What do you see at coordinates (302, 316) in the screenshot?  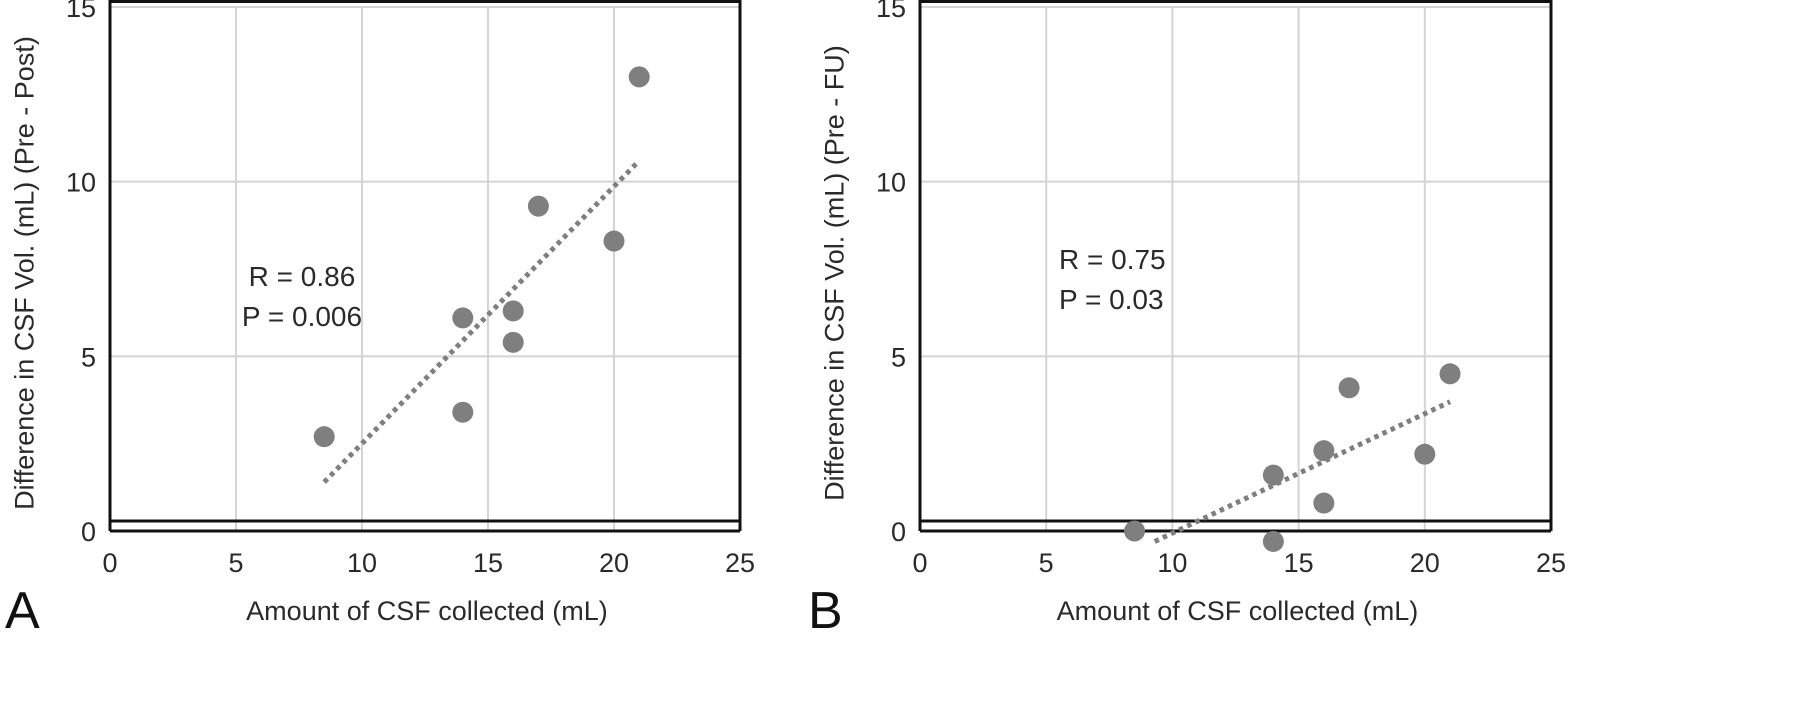 I see `stats-annotation: P = 0.006` at bounding box center [302, 316].